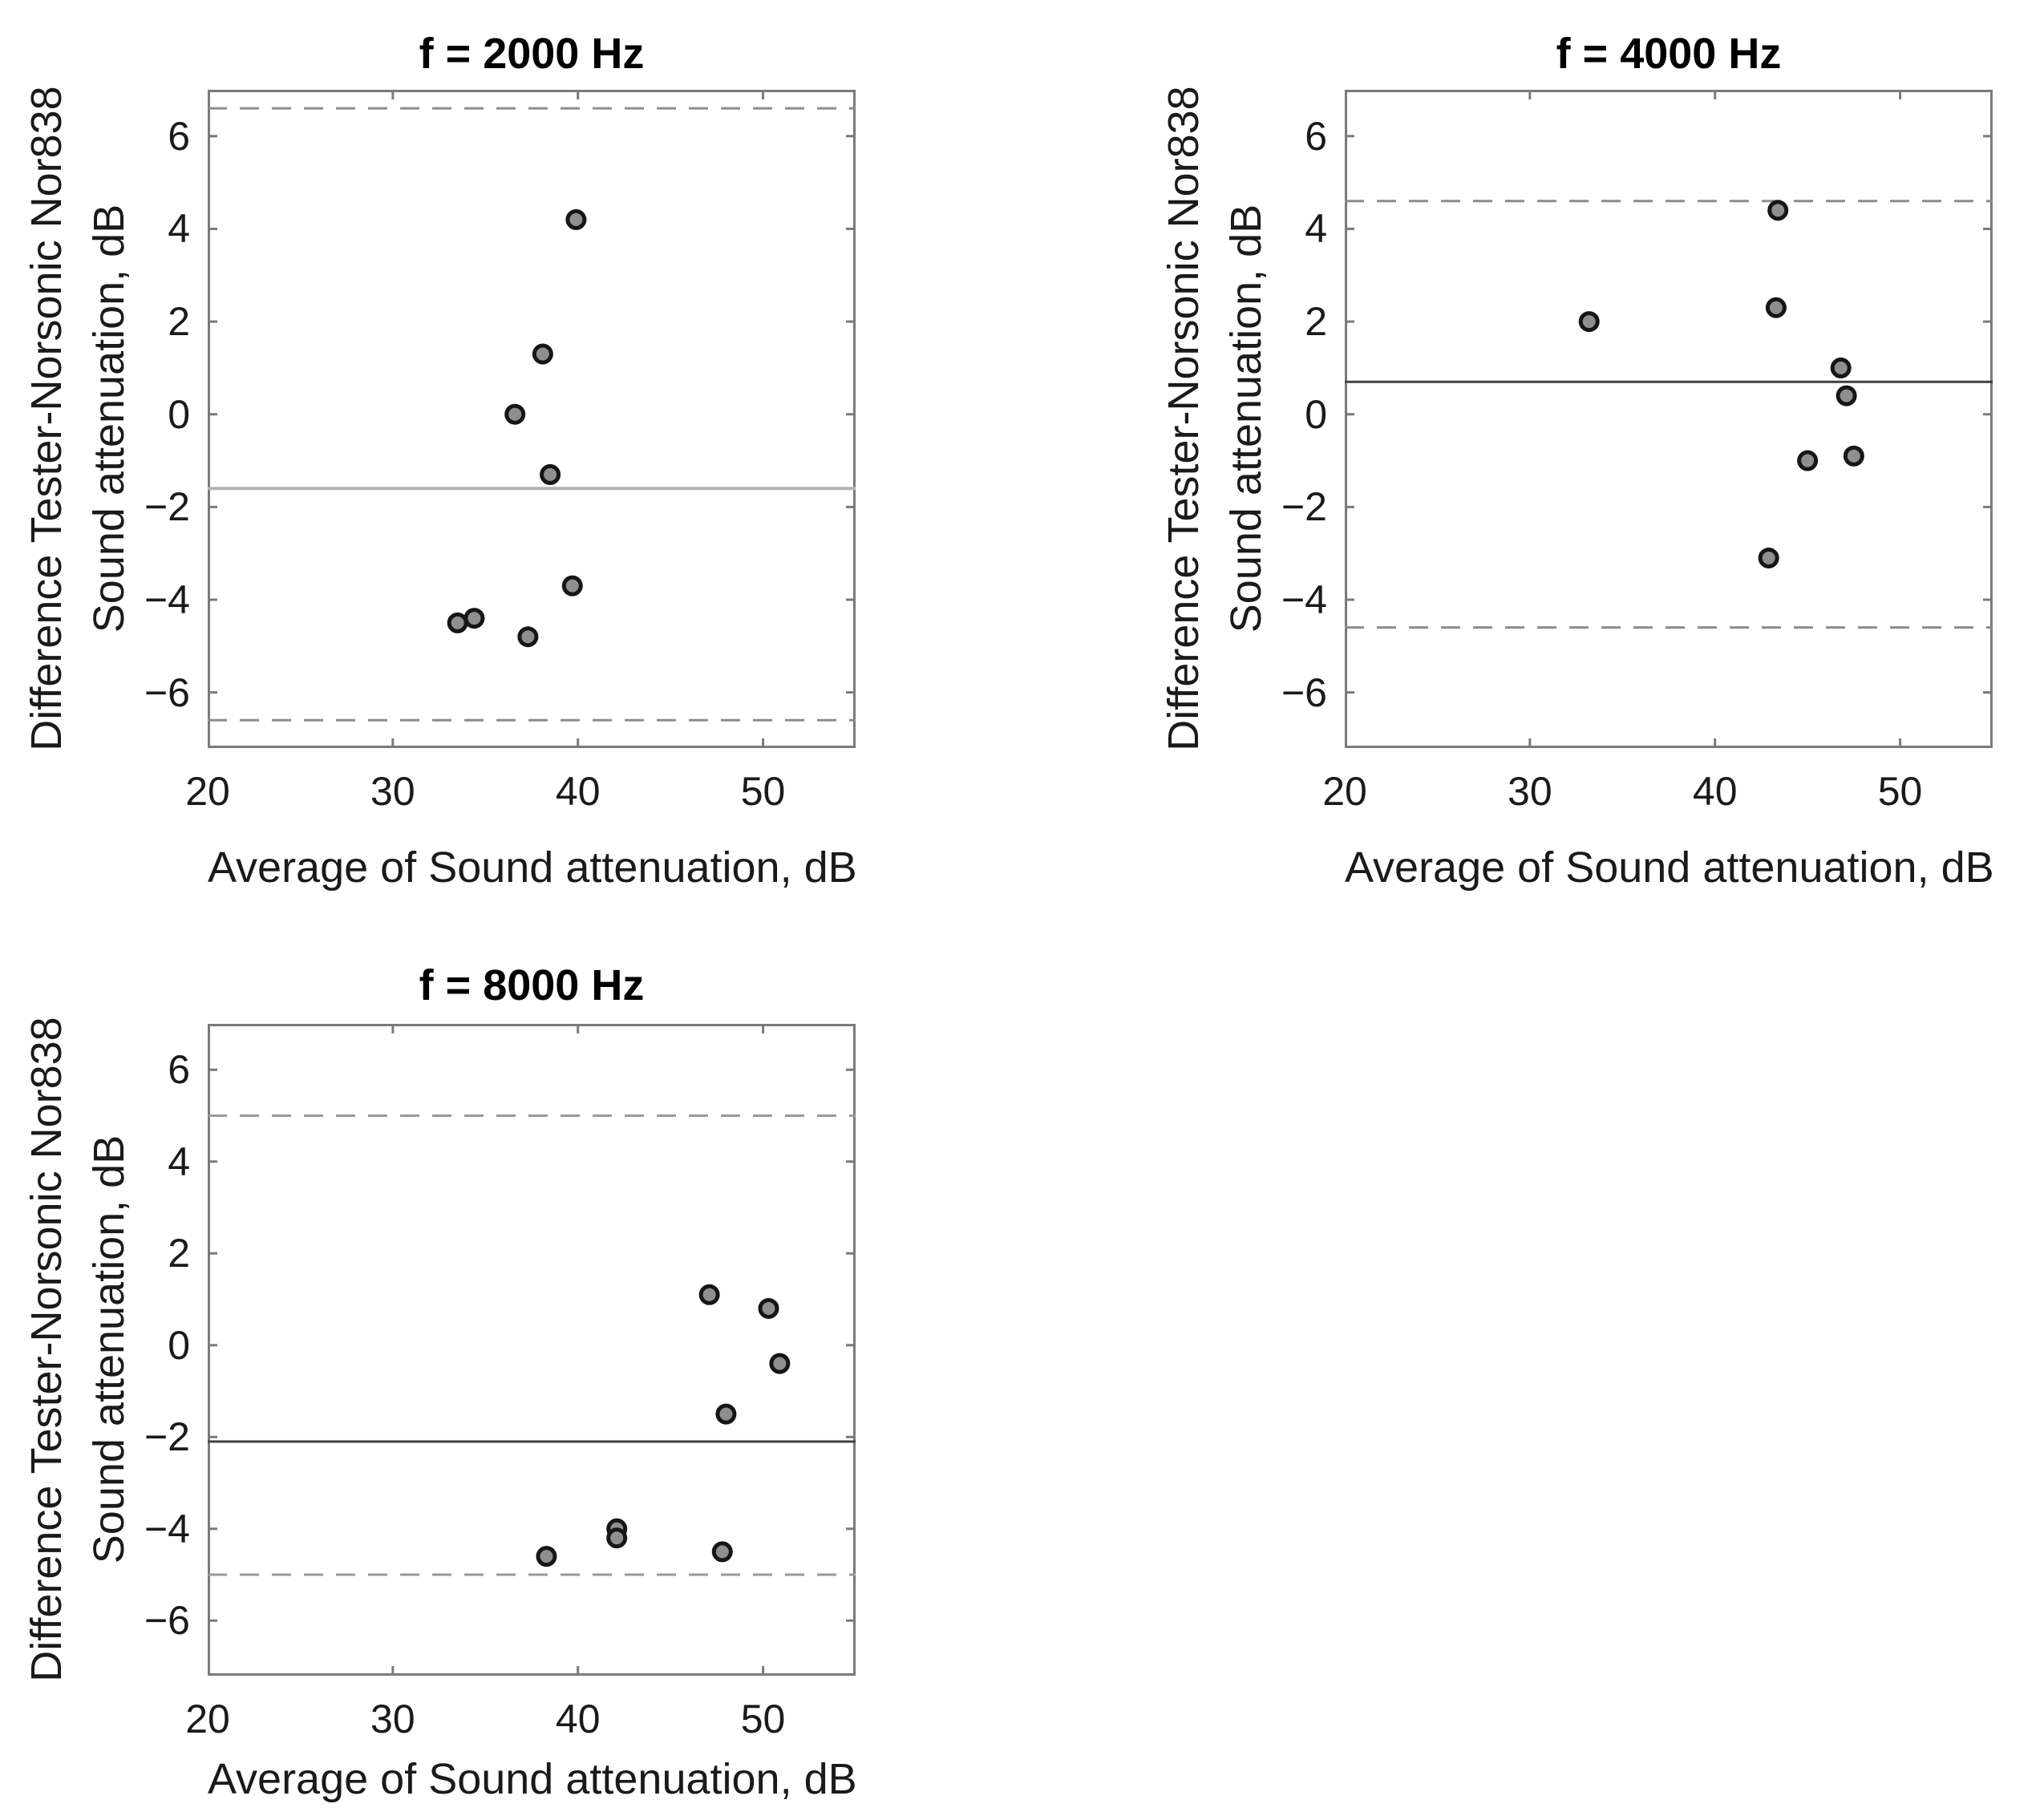 Image resolution: width=2044 pixels, height=1816 pixels. I want to click on x-axis-label-4000hz: Average of Sound attenuation, dB, so click(1669, 867).